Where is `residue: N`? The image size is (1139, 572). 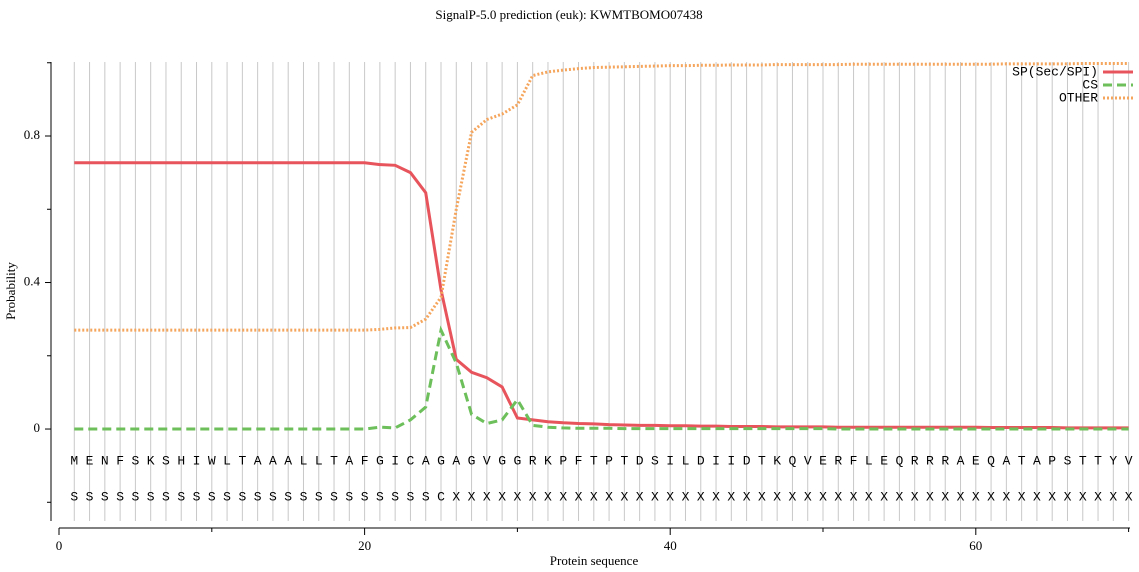 residue: N is located at coordinates (105, 460).